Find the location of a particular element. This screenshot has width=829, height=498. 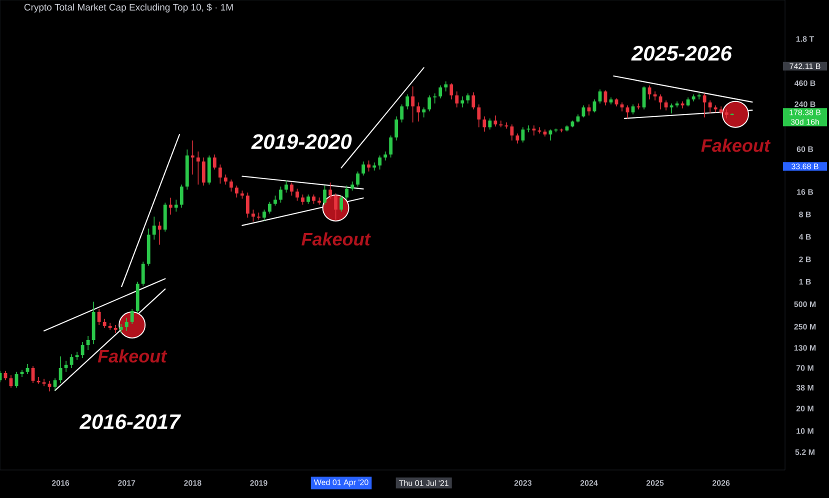

y-tick-label: 38 M is located at coordinates (805, 387).